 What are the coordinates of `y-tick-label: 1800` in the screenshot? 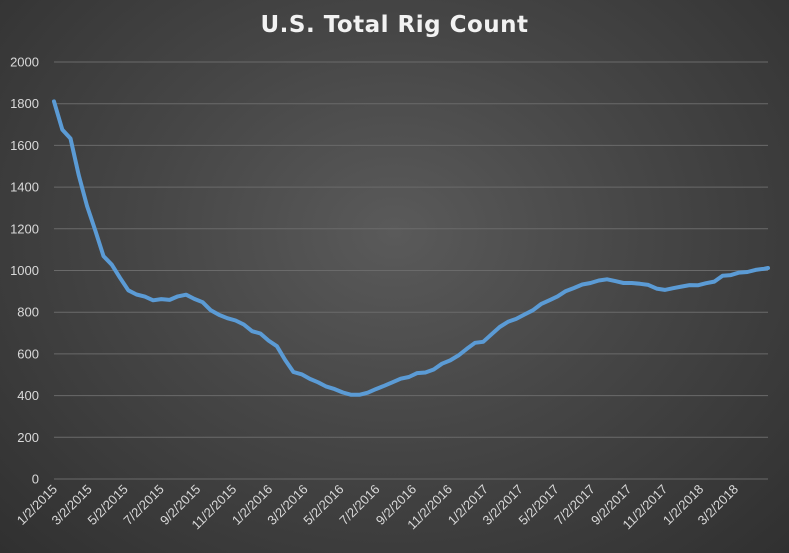 It's located at (24, 103).